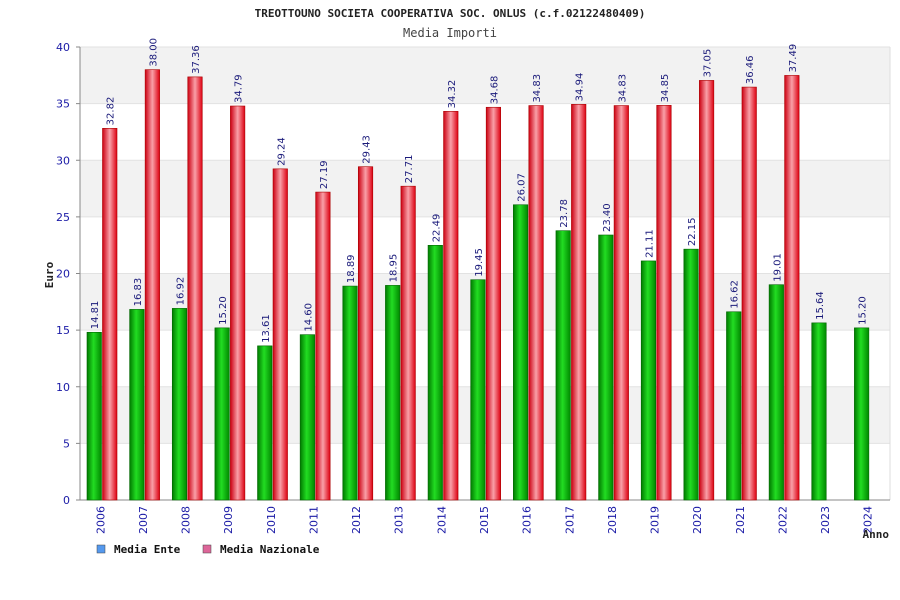  I want to click on data-label-media-ente-2008: 16.92, so click(181, 291).